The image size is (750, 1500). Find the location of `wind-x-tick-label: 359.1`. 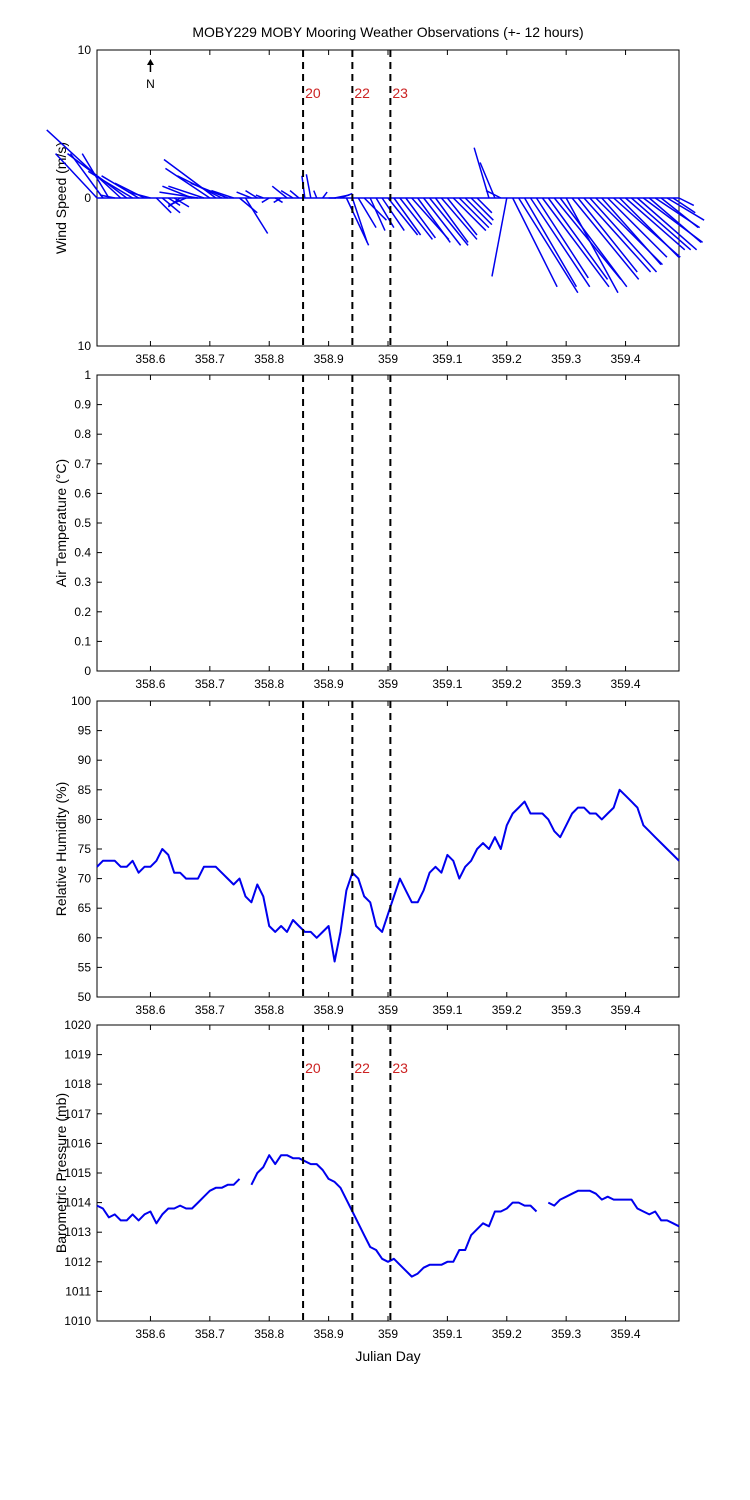

wind-x-tick-label: 359.1 is located at coordinates (447, 359).